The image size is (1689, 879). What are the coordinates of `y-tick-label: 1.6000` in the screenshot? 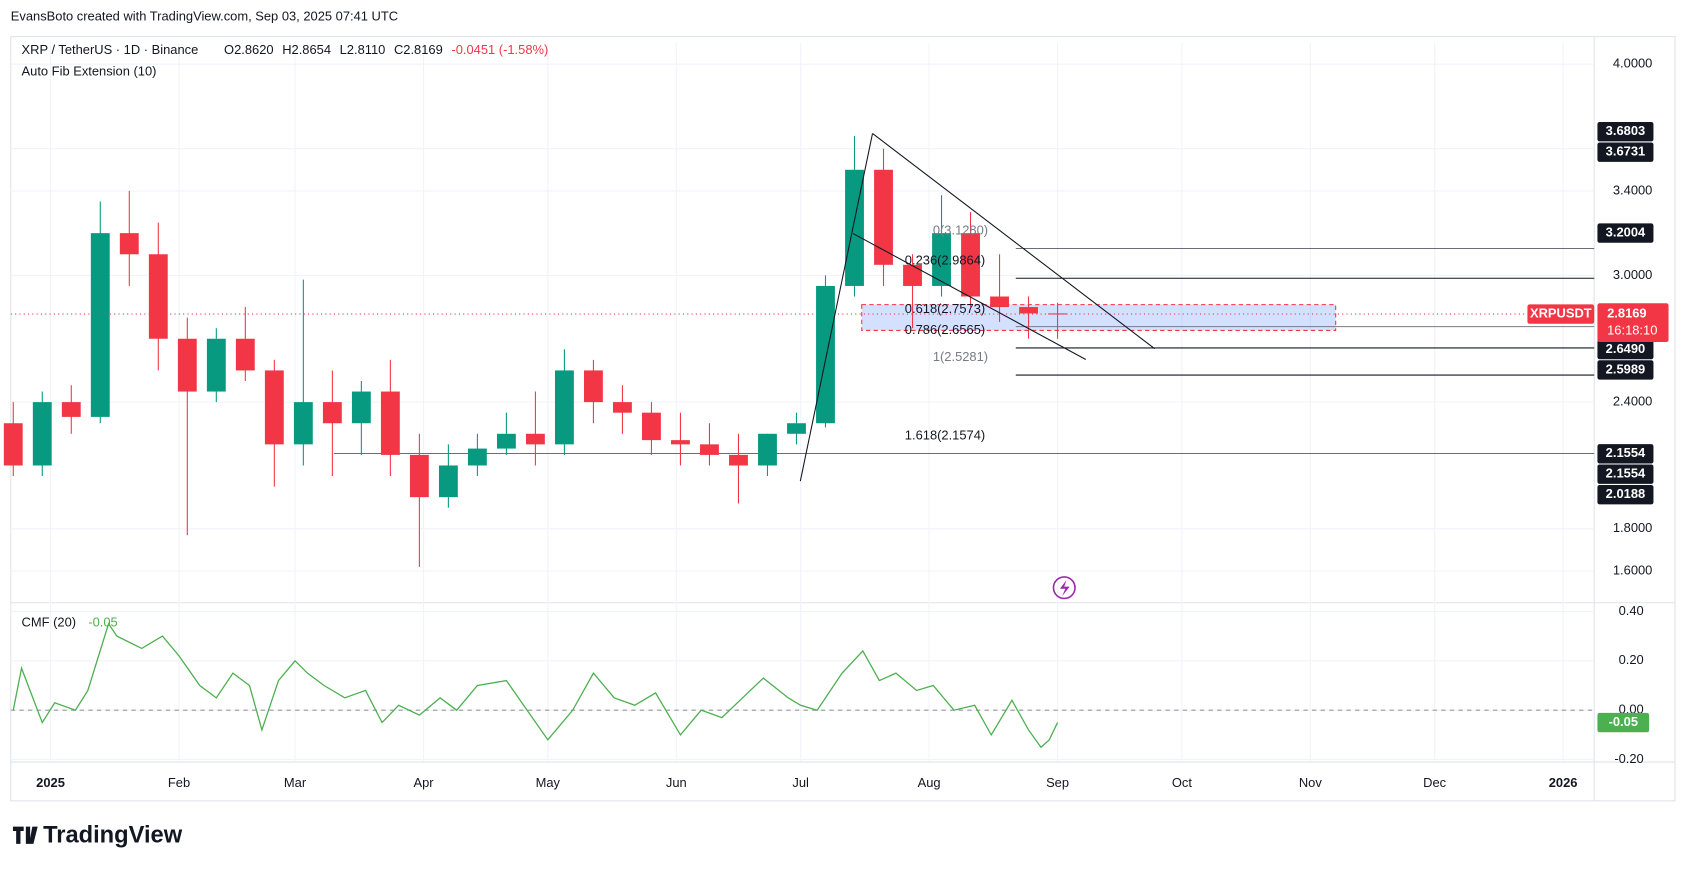 It's located at (1632, 569).